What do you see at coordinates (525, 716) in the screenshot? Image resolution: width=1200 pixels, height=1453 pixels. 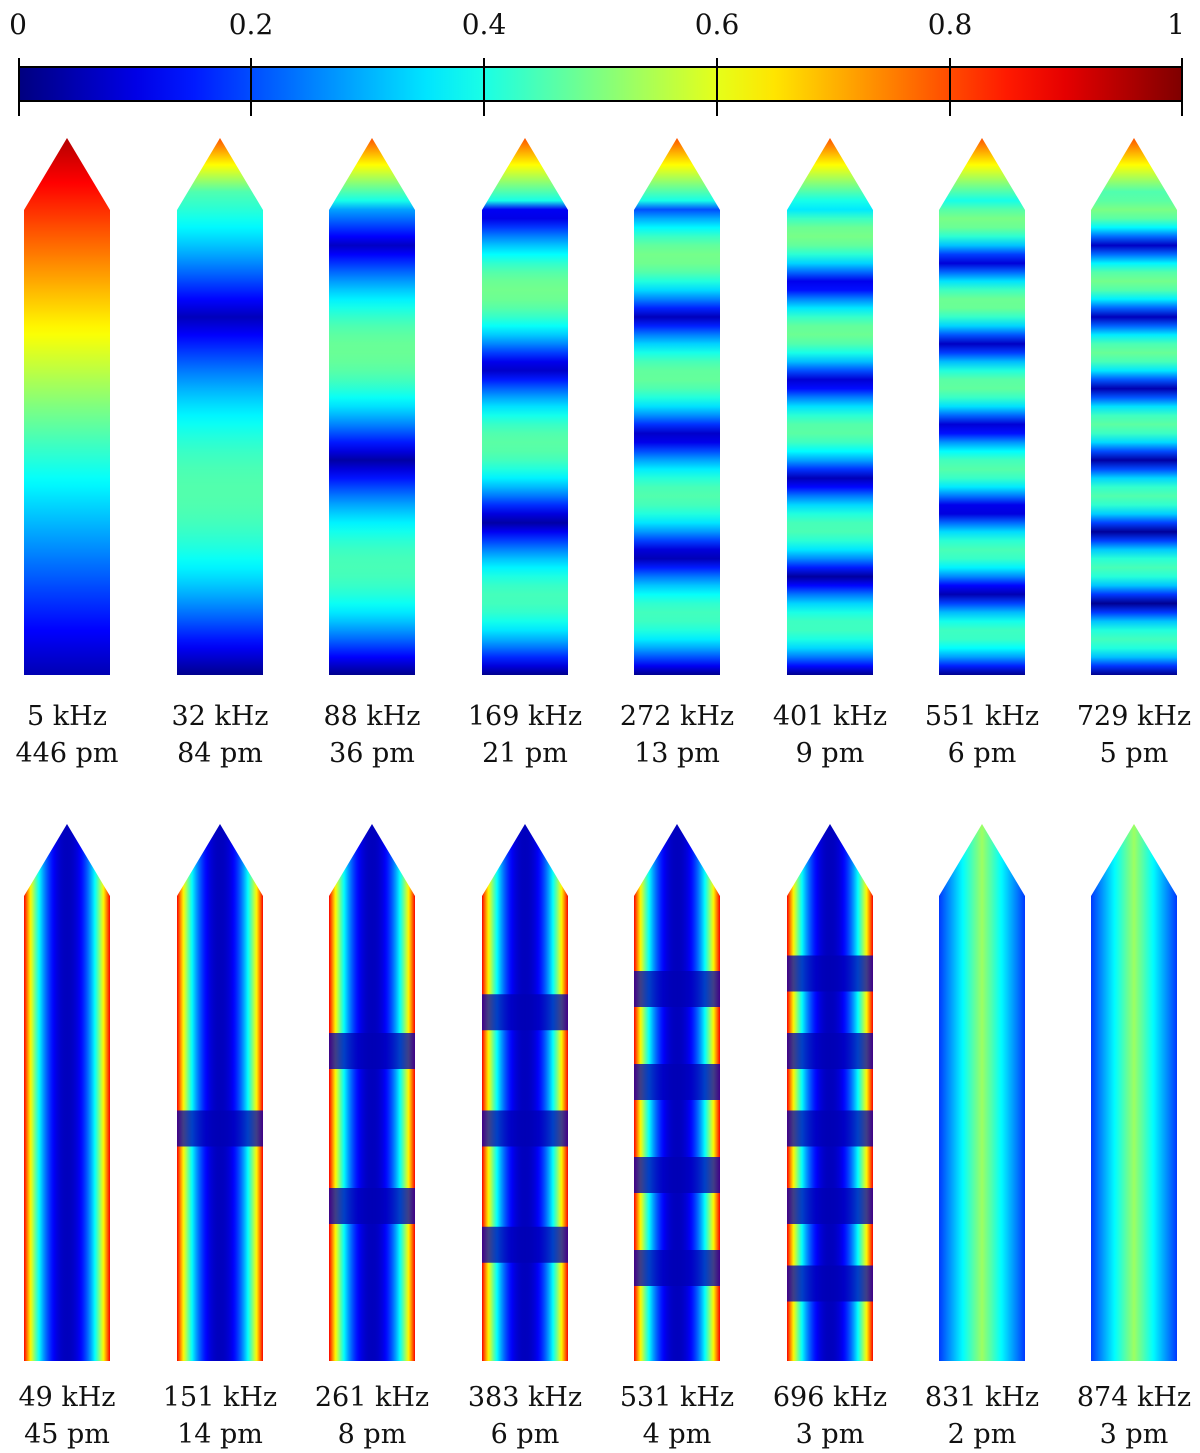 I see `frequency-label: 169 kHz` at bounding box center [525, 716].